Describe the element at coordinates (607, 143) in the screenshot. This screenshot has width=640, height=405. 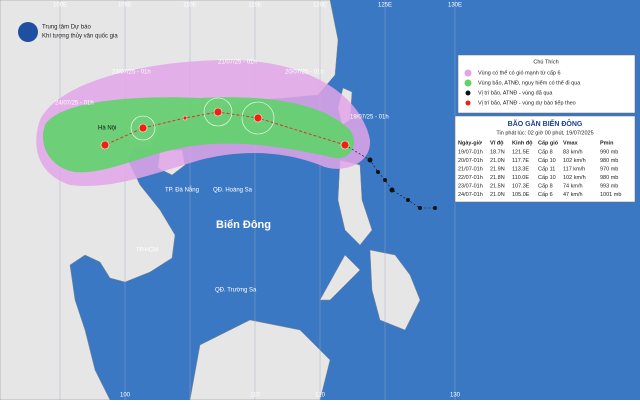
I see `table-header: Pmin` at that location.